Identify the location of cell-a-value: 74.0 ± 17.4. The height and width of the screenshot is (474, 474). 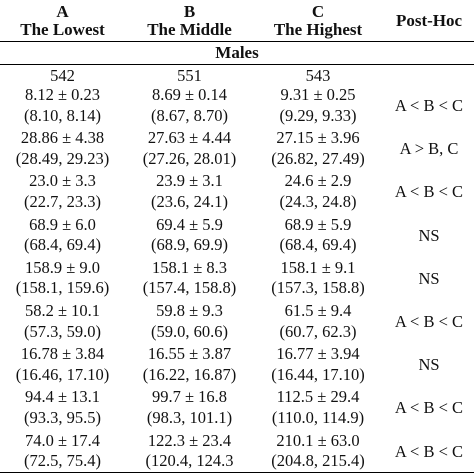
(62, 440).